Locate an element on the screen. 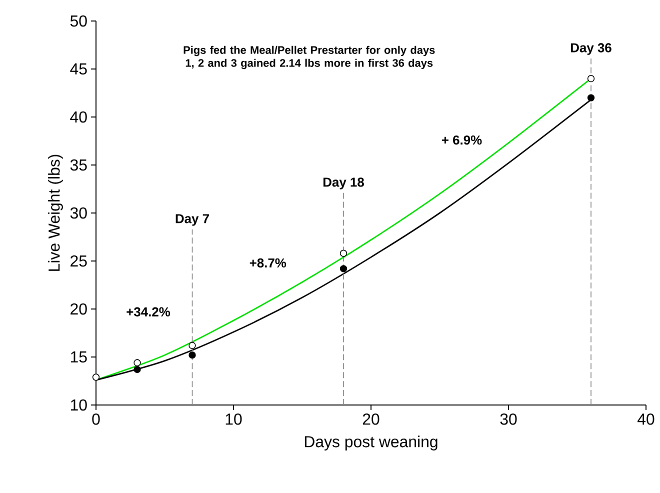 Image resolution: width=660 pixels, height=493 pixels. y-tick-label: 50 is located at coordinates (78, 21).